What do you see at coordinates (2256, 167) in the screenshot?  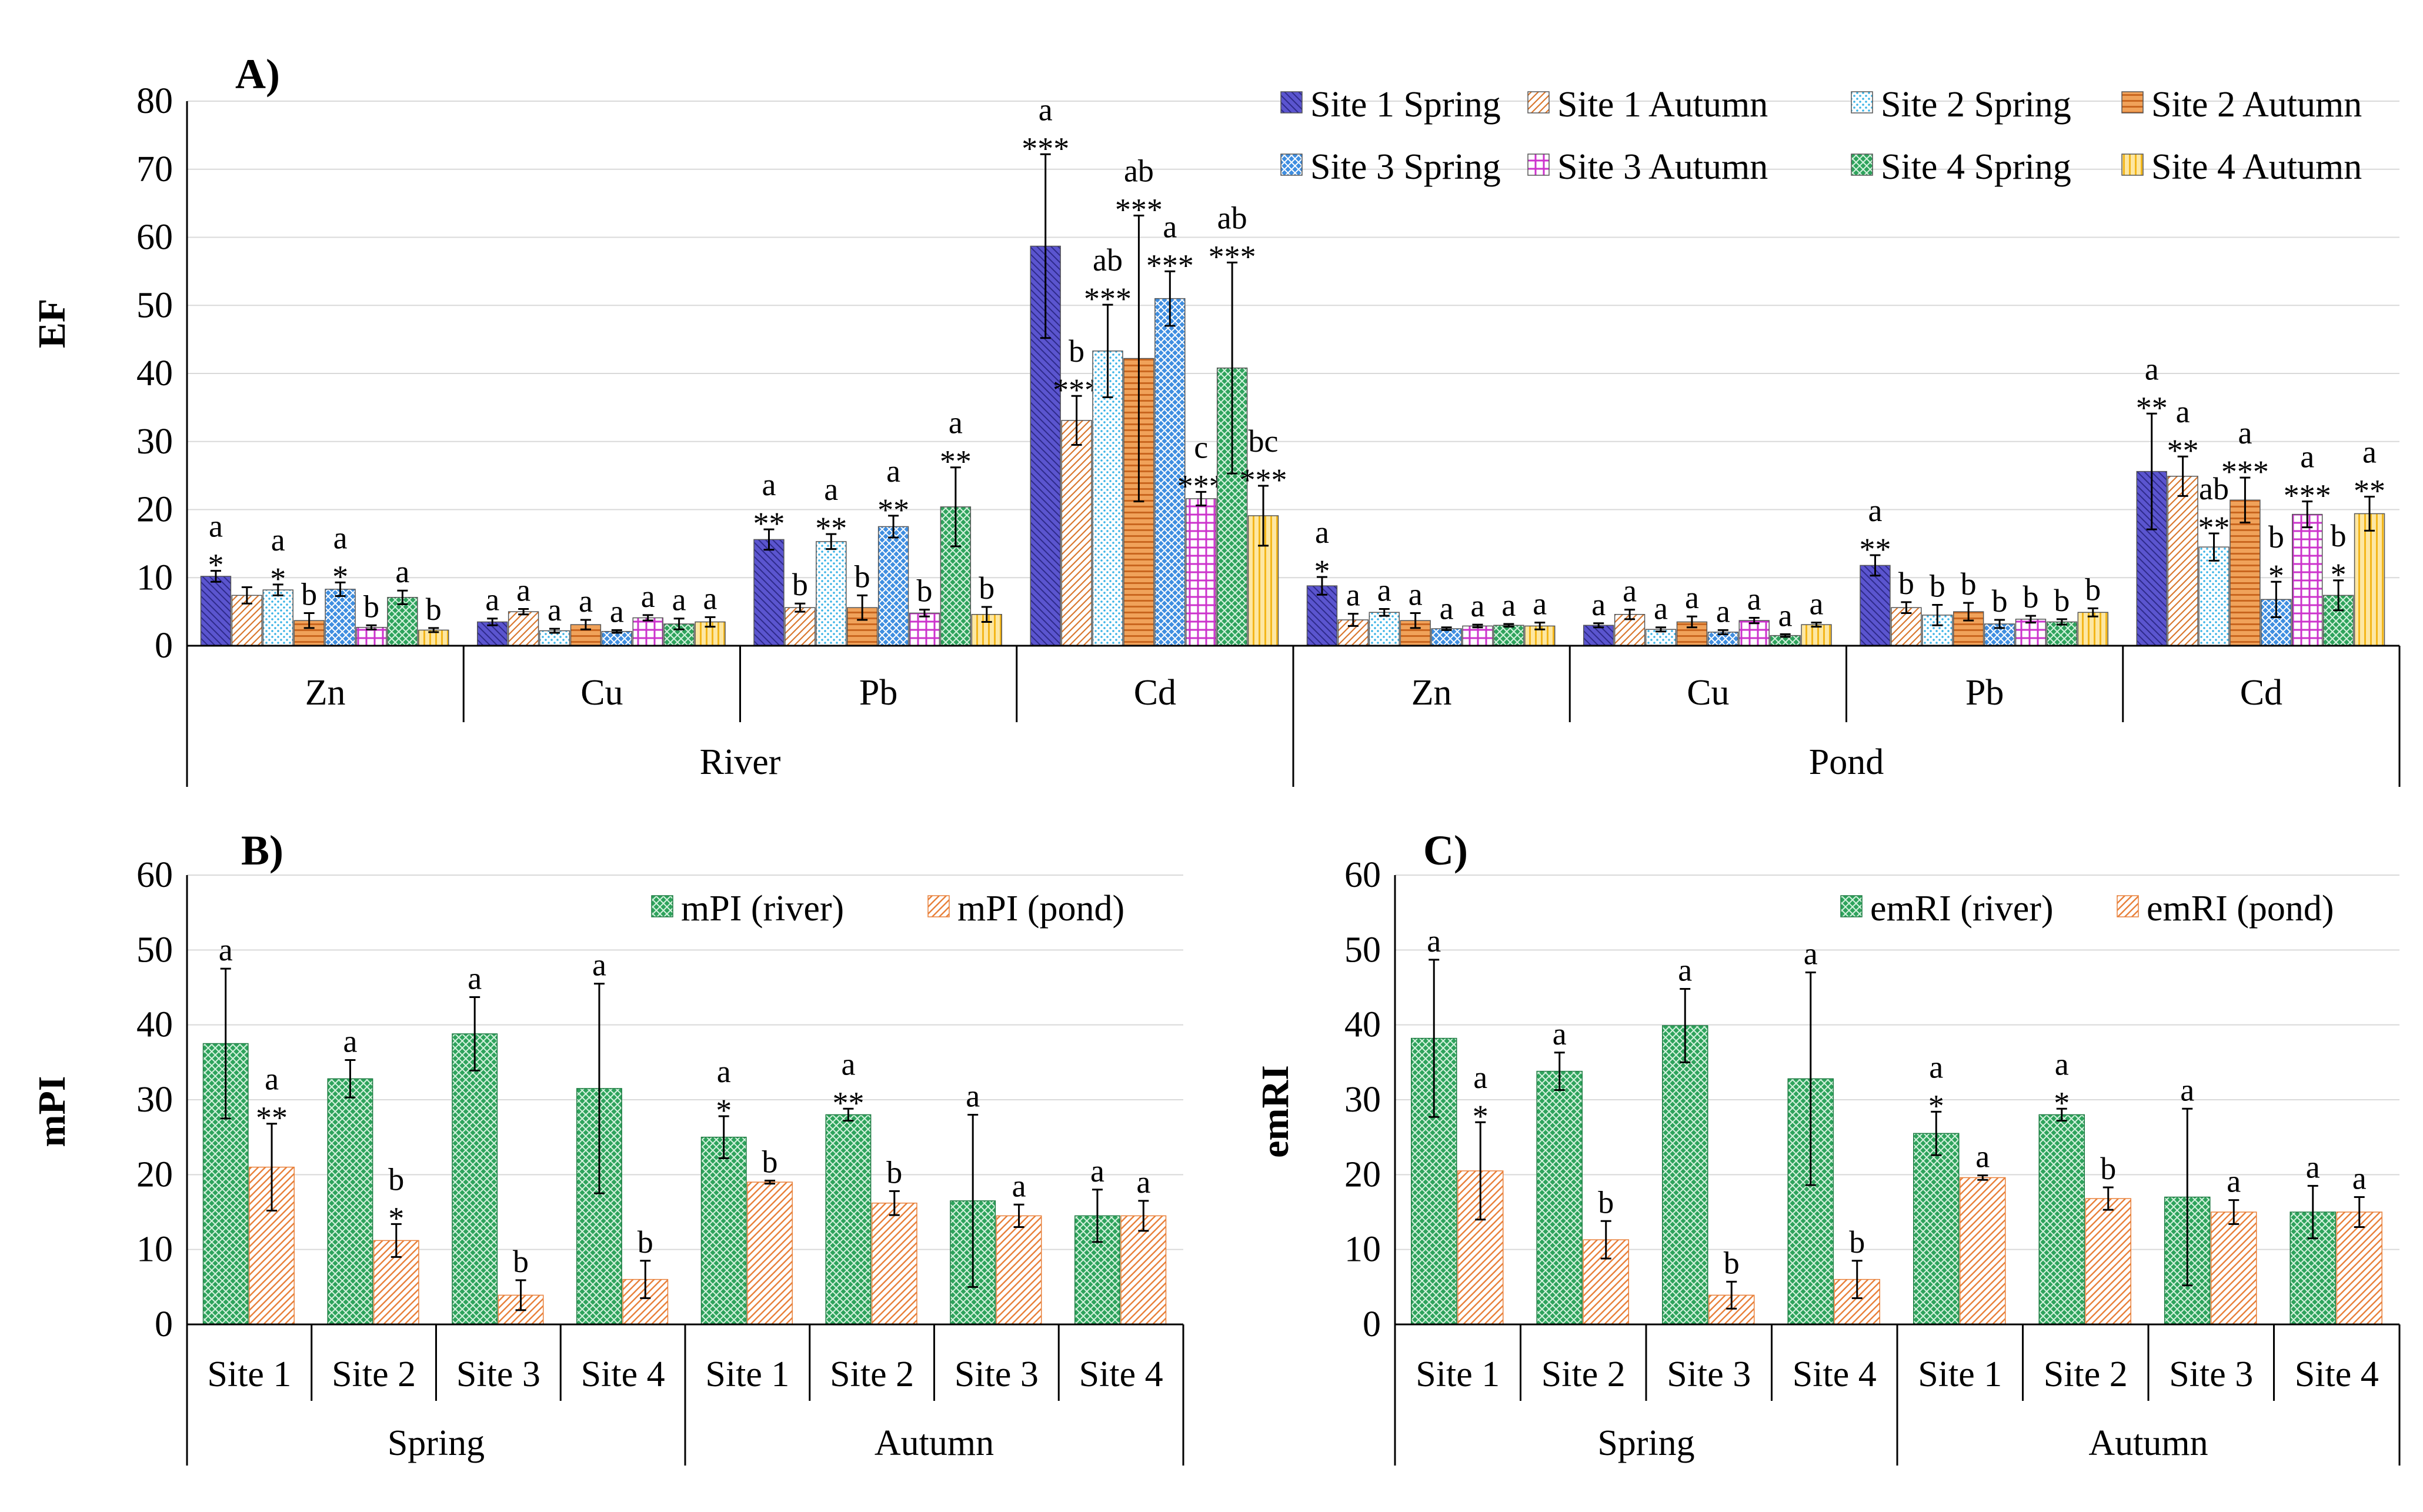 I see `panel-a-legend-label: Site 4 Autumn` at bounding box center [2256, 167].